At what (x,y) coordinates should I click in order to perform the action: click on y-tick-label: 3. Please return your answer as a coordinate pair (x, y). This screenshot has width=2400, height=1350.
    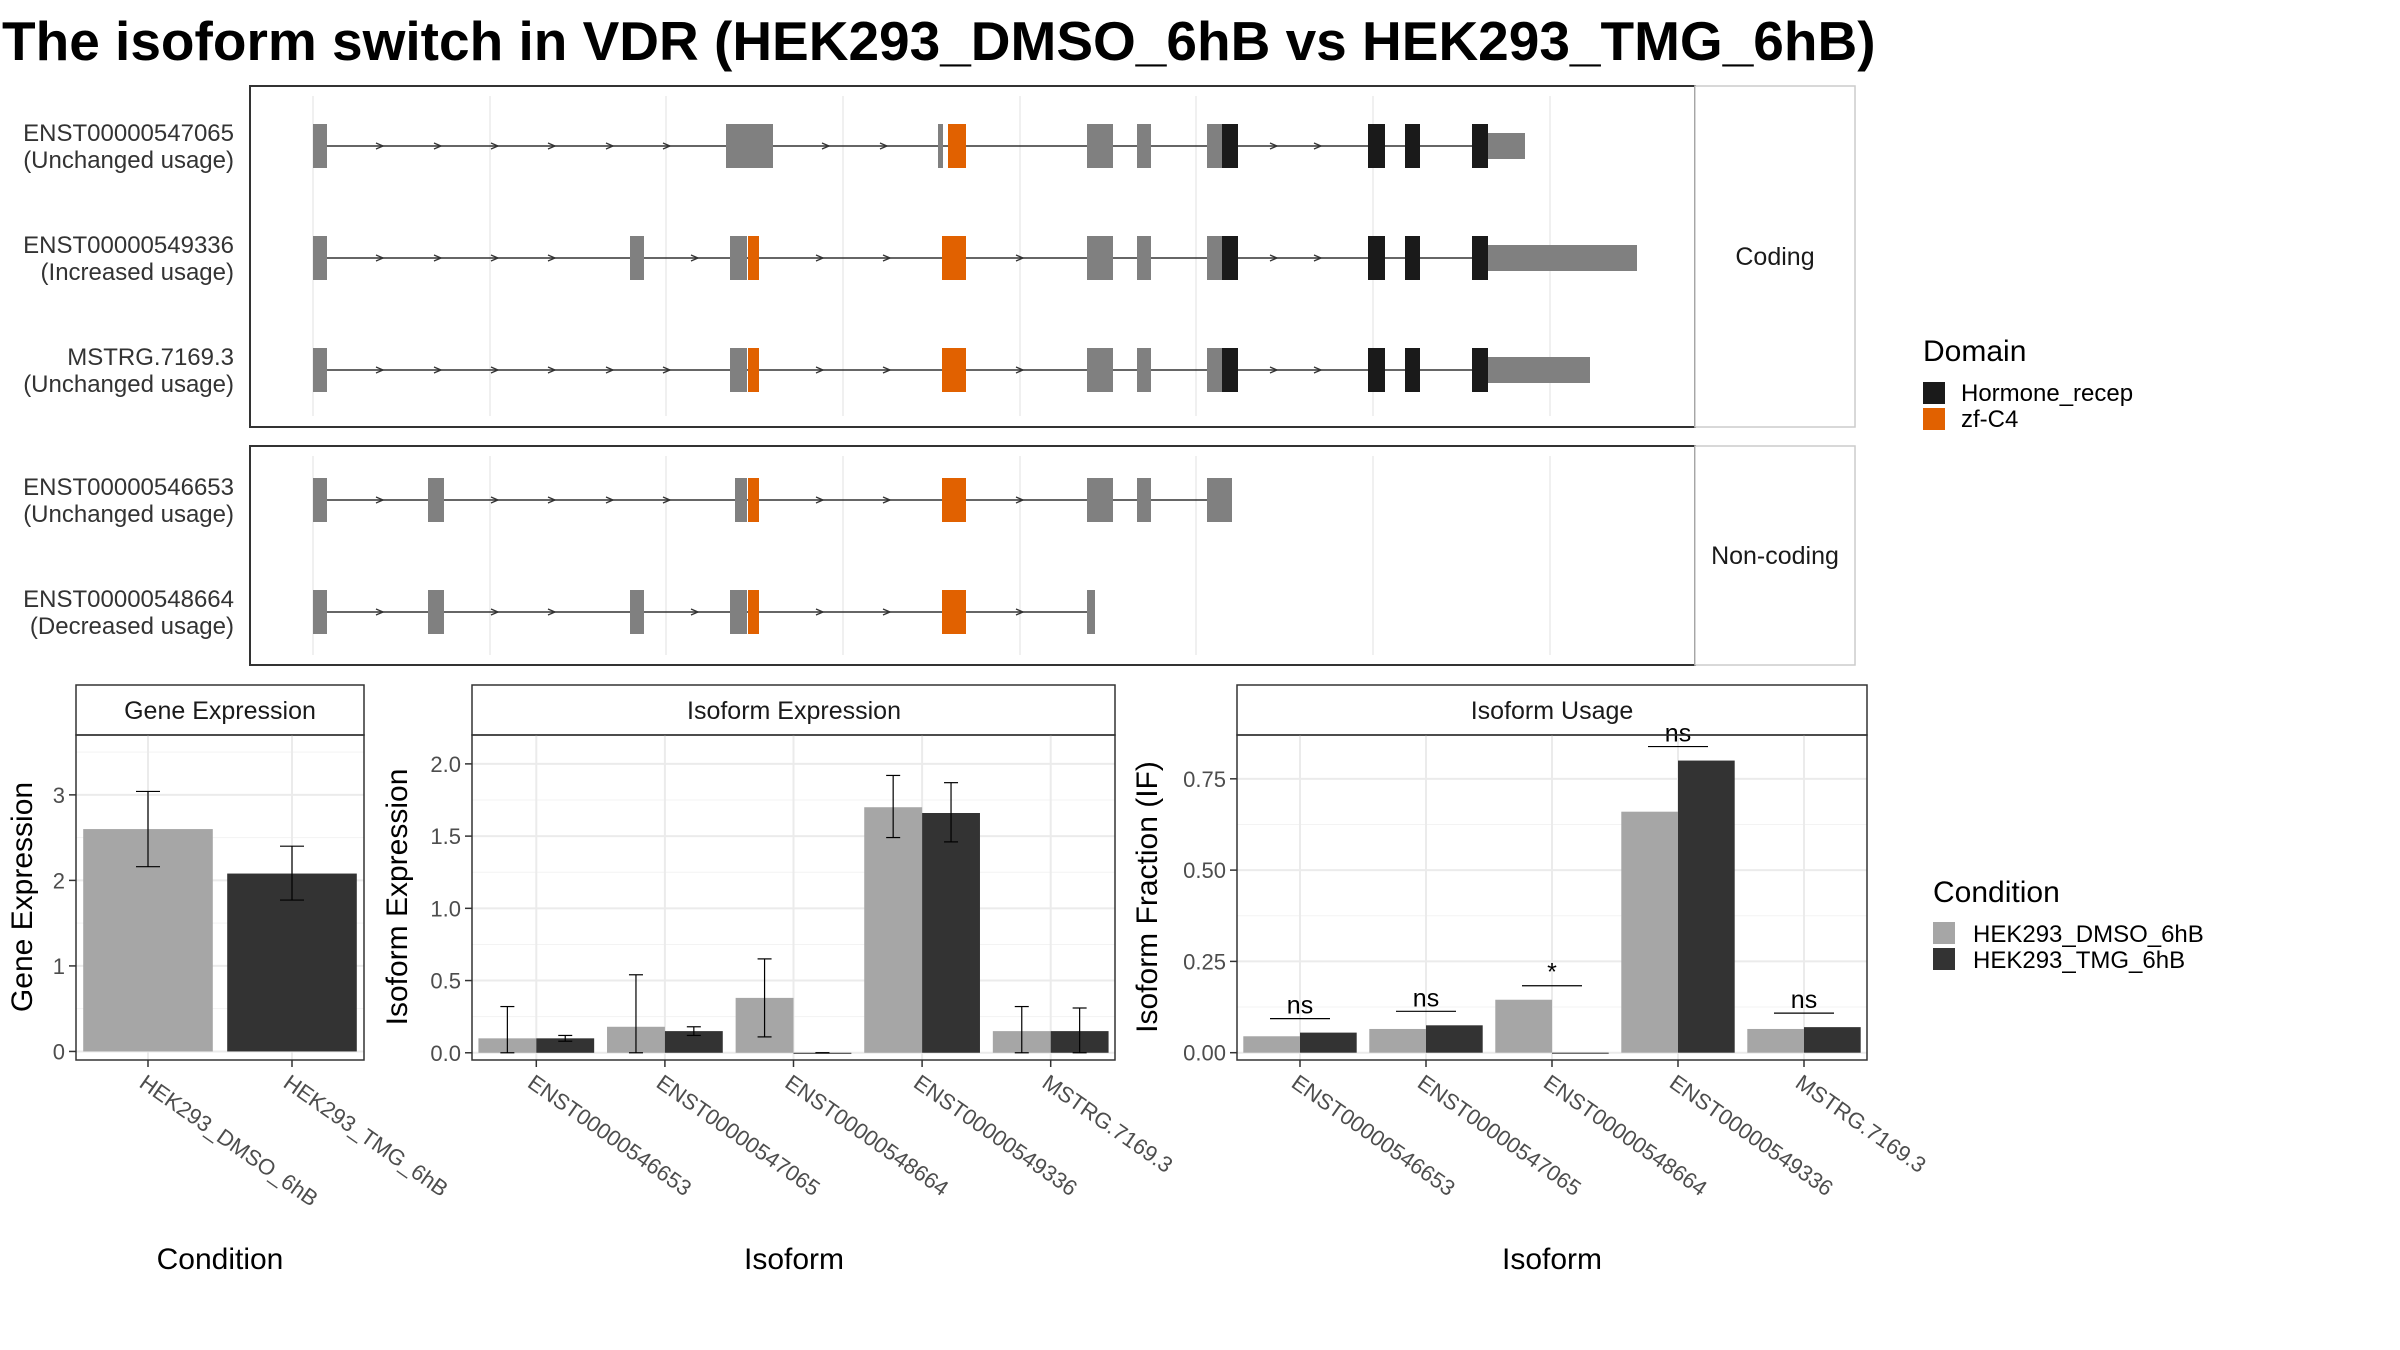
    Looking at the image, I should click on (59, 795).